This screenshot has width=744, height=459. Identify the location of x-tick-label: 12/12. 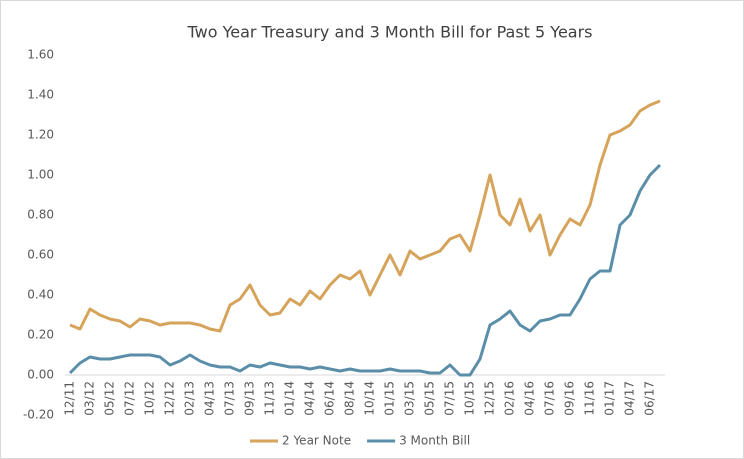
(170, 398).